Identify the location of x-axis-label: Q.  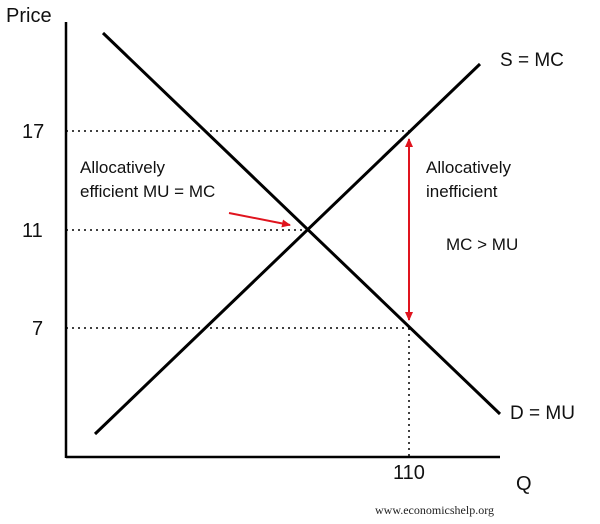
(524, 484).